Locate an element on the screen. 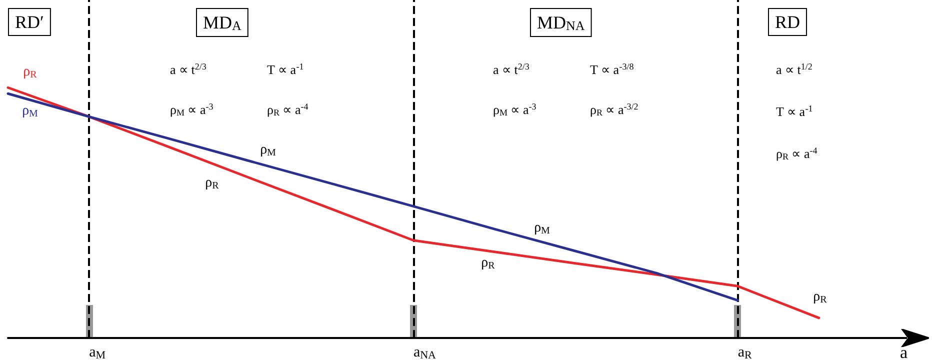 The width and height of the screenshot is (945, 360). text: RD′ is located at coordinates (29, 22).